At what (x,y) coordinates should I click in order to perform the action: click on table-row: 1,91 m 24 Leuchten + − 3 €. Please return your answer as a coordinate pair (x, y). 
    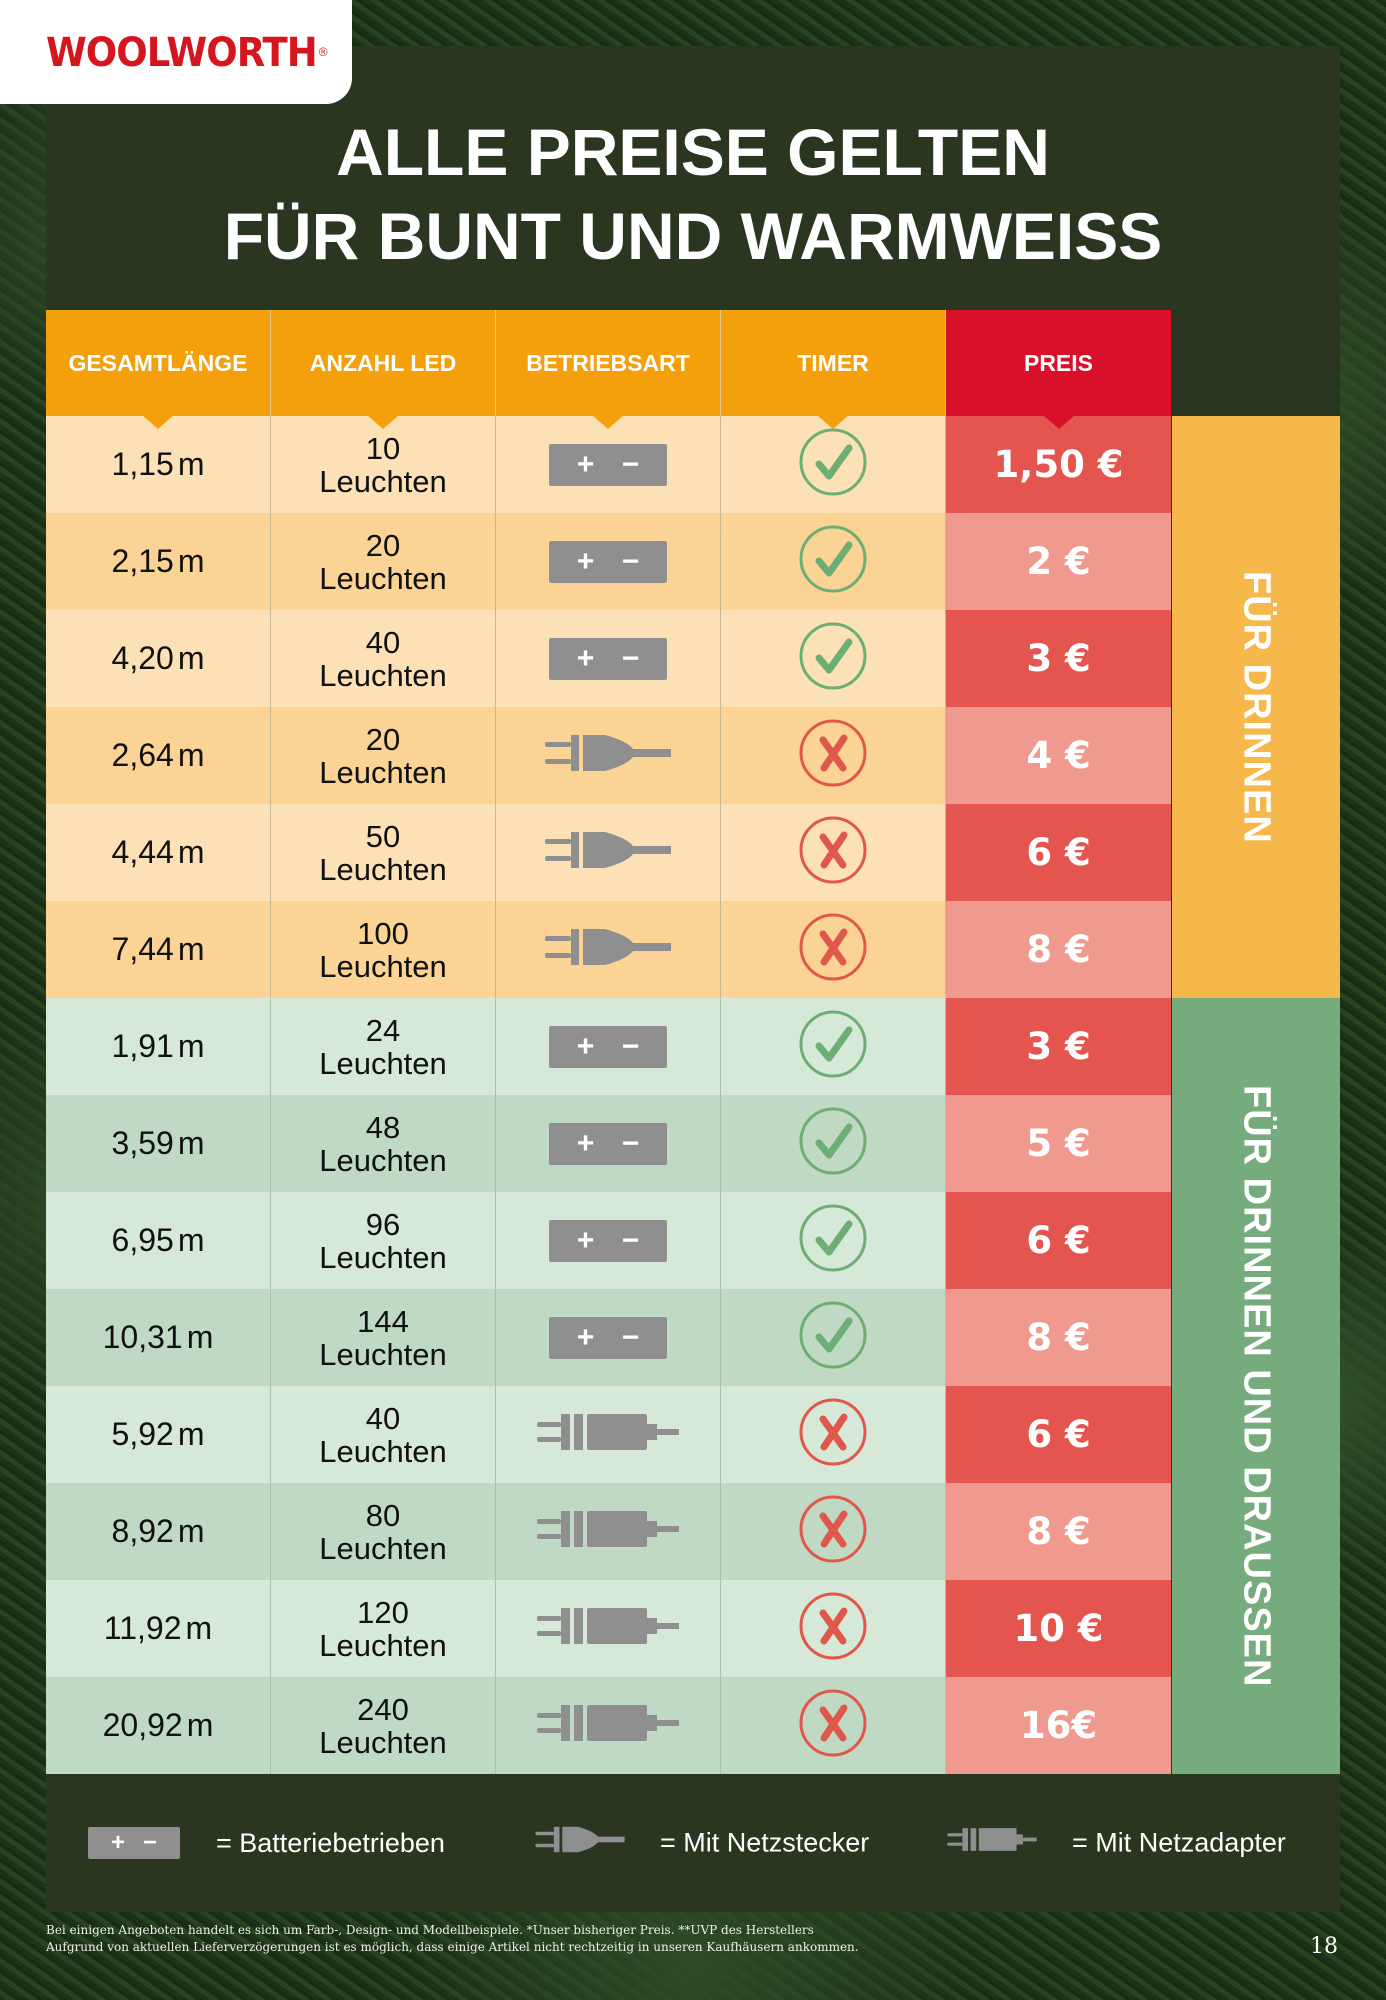
    Looking at the image, I should click on (609, 1046).